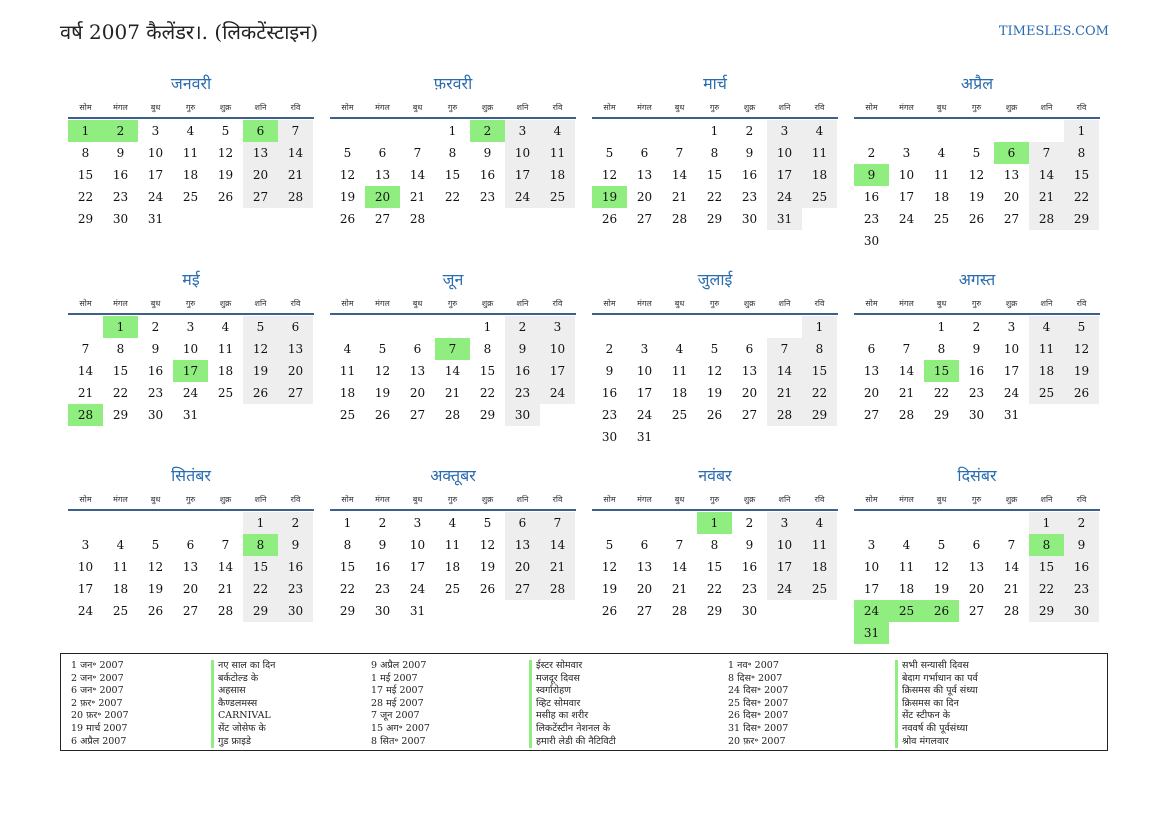 This screenshot has width=1169, height=827. What do you see at coordinates (609, 197) in the screenshot?
I see `holiday-day-cell: 19` at bounding box center [609, 197].